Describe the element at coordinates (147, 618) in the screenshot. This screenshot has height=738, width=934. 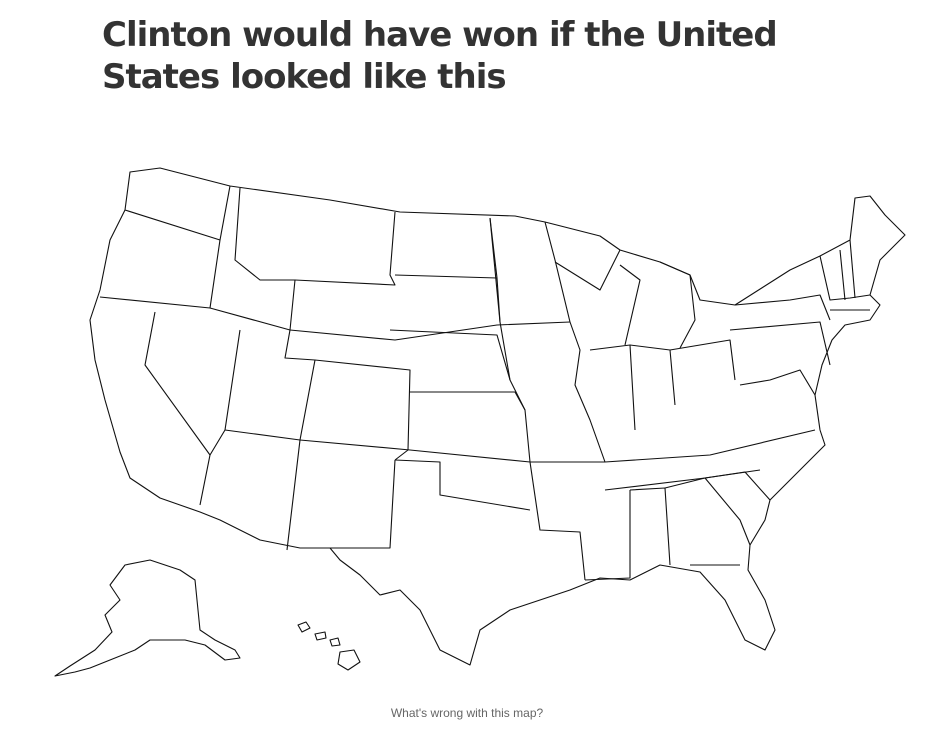
I see `alaska-outline` at that location.